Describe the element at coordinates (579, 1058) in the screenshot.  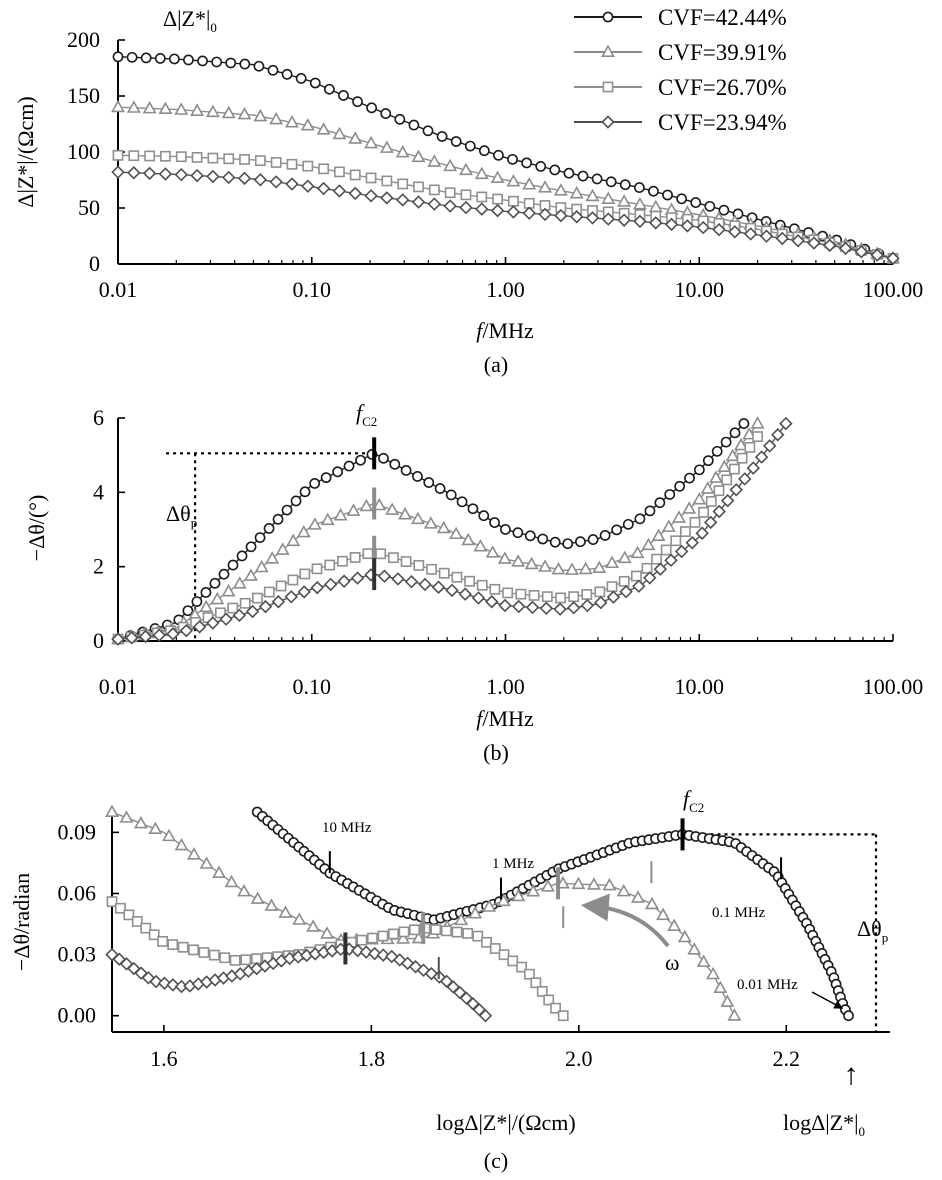
I see `x-tick-label: 2.0` at that location.